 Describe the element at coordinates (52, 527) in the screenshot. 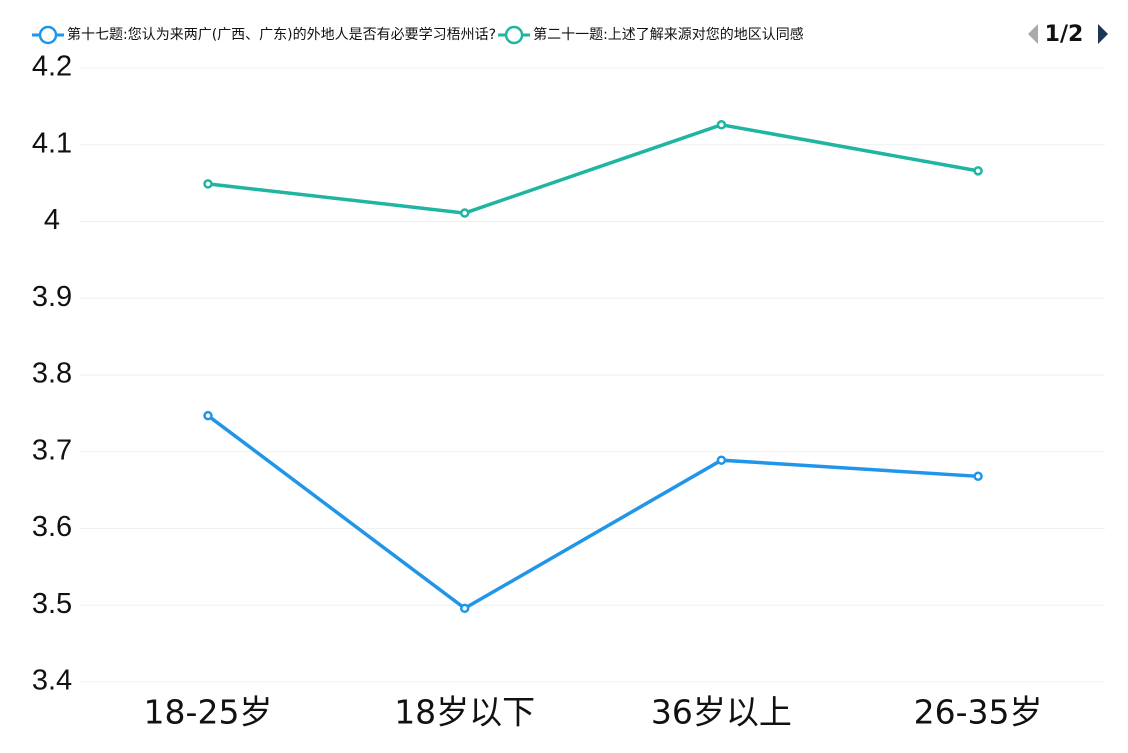

I see `y-tick-label: 3.6` at that location.